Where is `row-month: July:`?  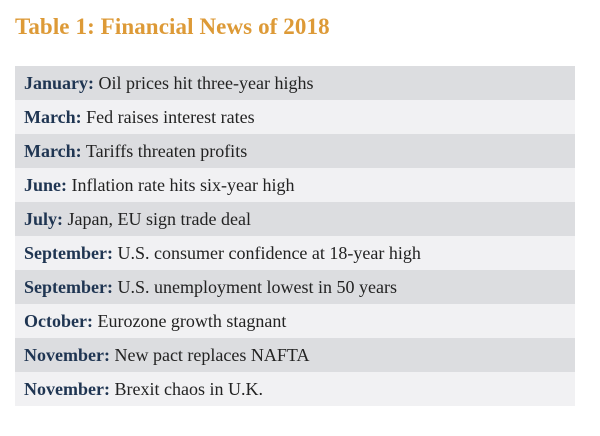 row-month: July: is located at coordinates (44, 219).